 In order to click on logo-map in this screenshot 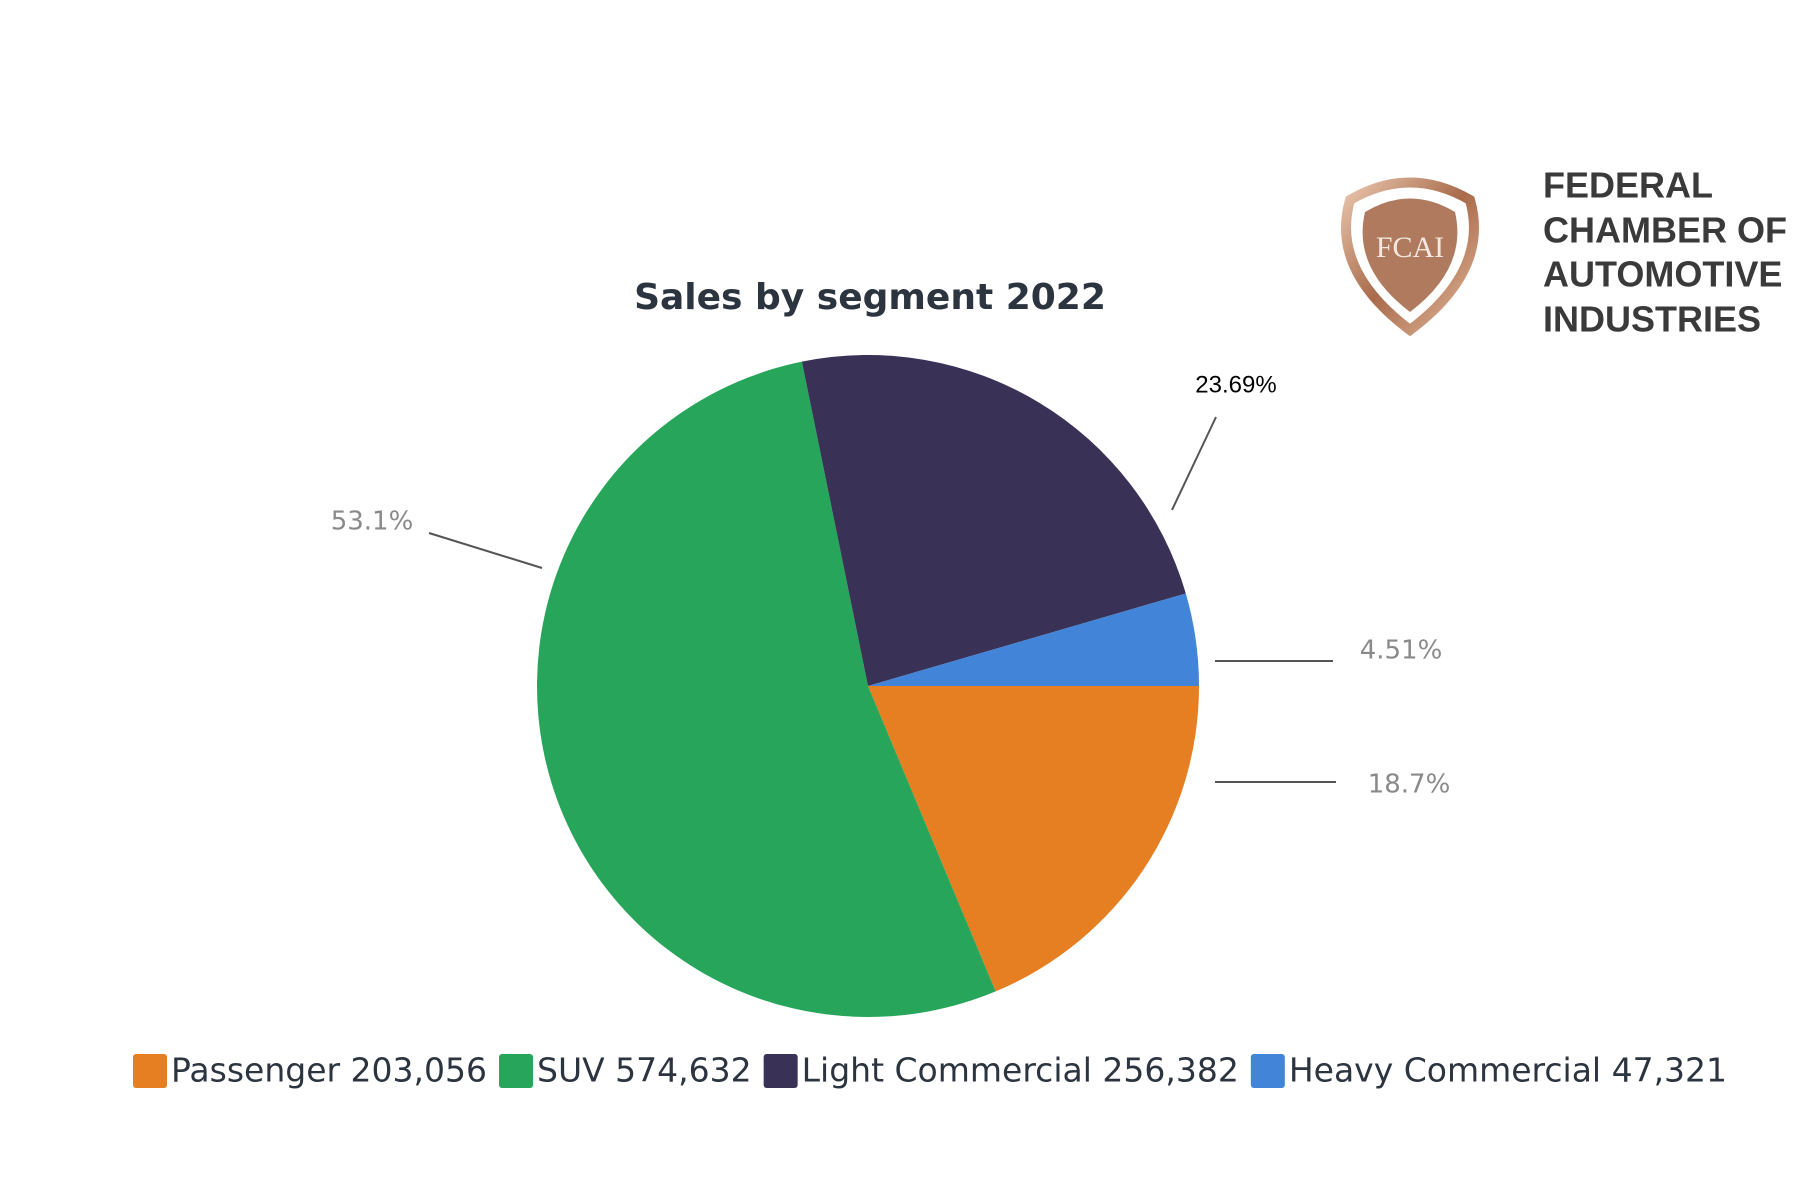, I will do `click(1410, 255)`.